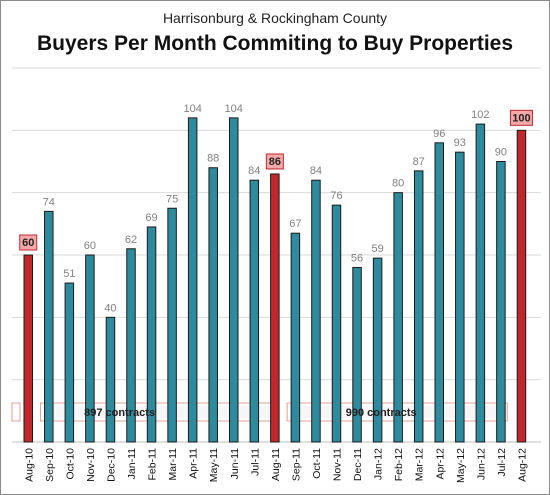  I want to click on data-label: 88, so click(213, 159).